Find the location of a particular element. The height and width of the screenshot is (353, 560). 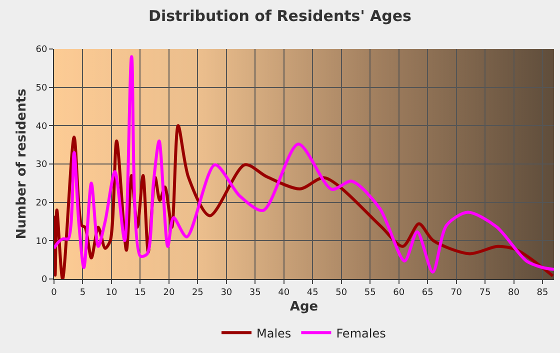

x-tick-label: 55 is located at coordinates (370, 293).